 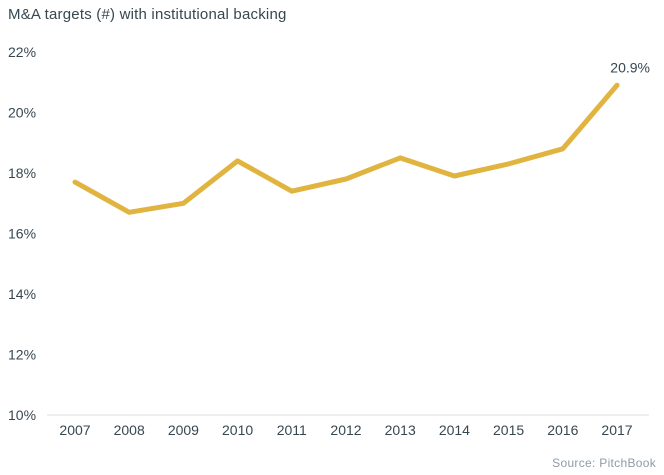 I want to click on x-axis-tick-label: 2010, so click(x=237, y=430).